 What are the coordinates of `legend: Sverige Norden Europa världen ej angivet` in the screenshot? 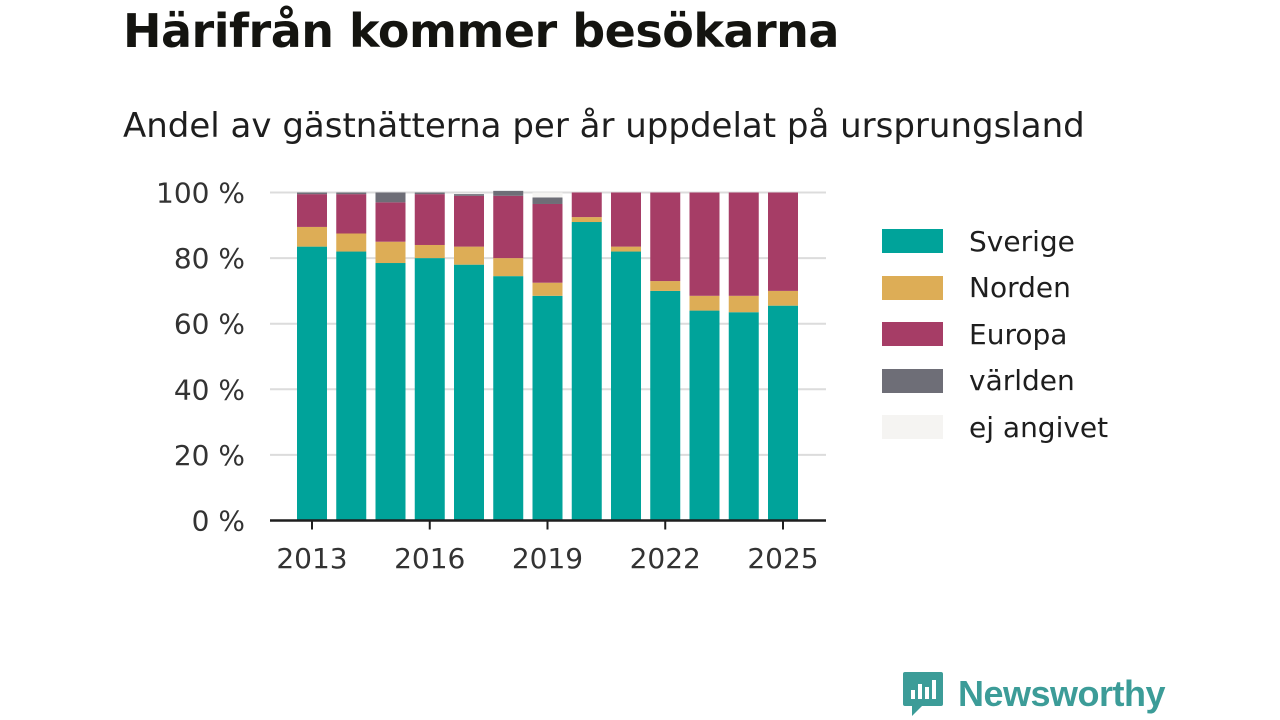 It's located at (995, 334).